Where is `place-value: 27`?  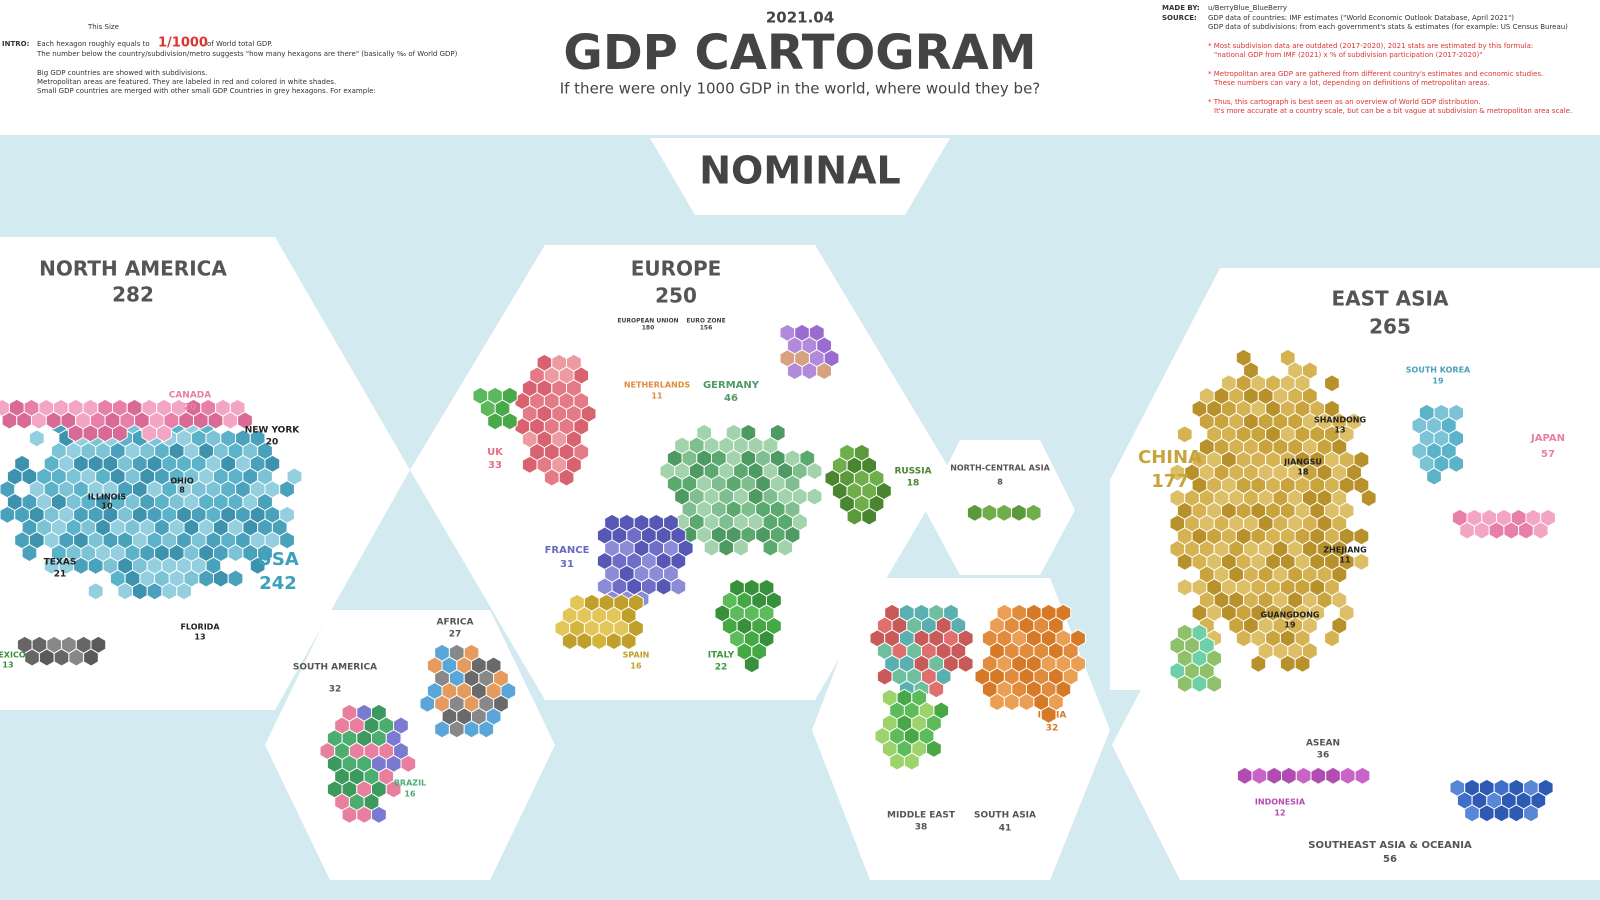
place-value: 27 is located at coordinates (455, 635).